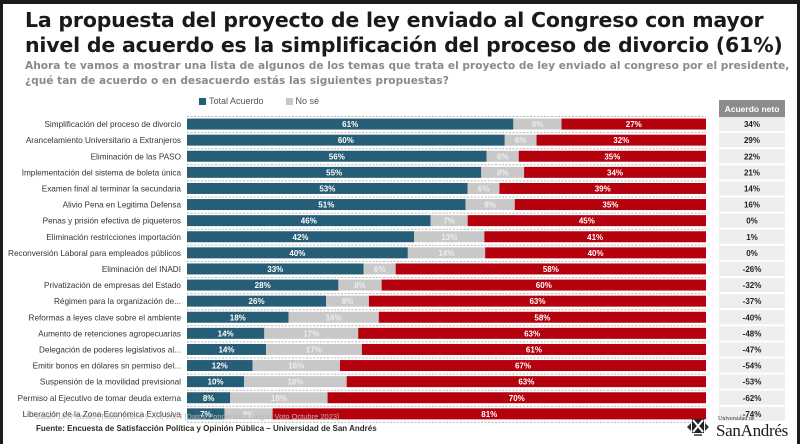 Image resolution: width=800 pixels, height=444 pixels. Describe the element at coordinates (752, 269) in the screenshot. I see `net-value: -26%` at that location.